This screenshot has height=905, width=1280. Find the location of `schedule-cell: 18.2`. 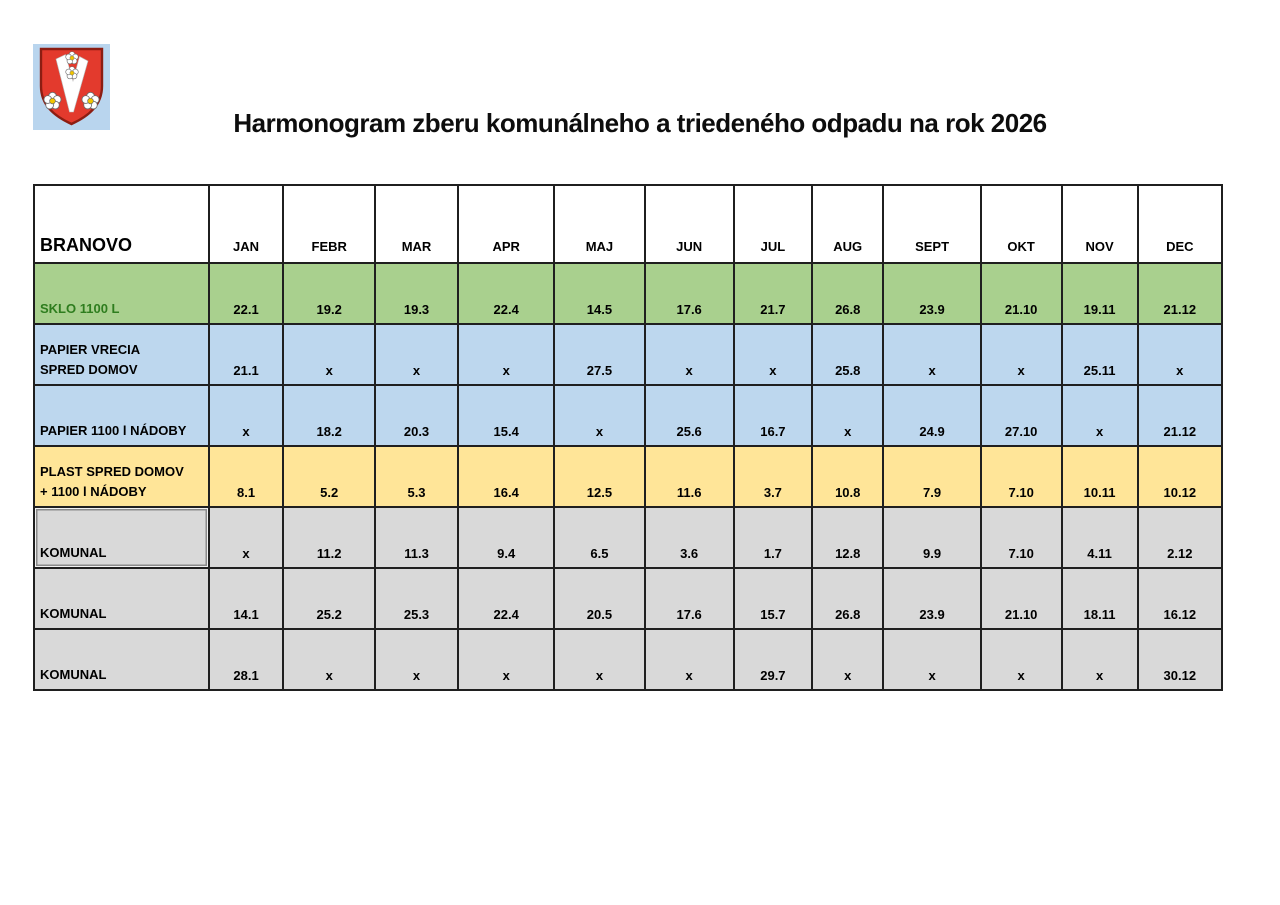

schedule-cell: 18.2 is located at coordinates (329, 415).